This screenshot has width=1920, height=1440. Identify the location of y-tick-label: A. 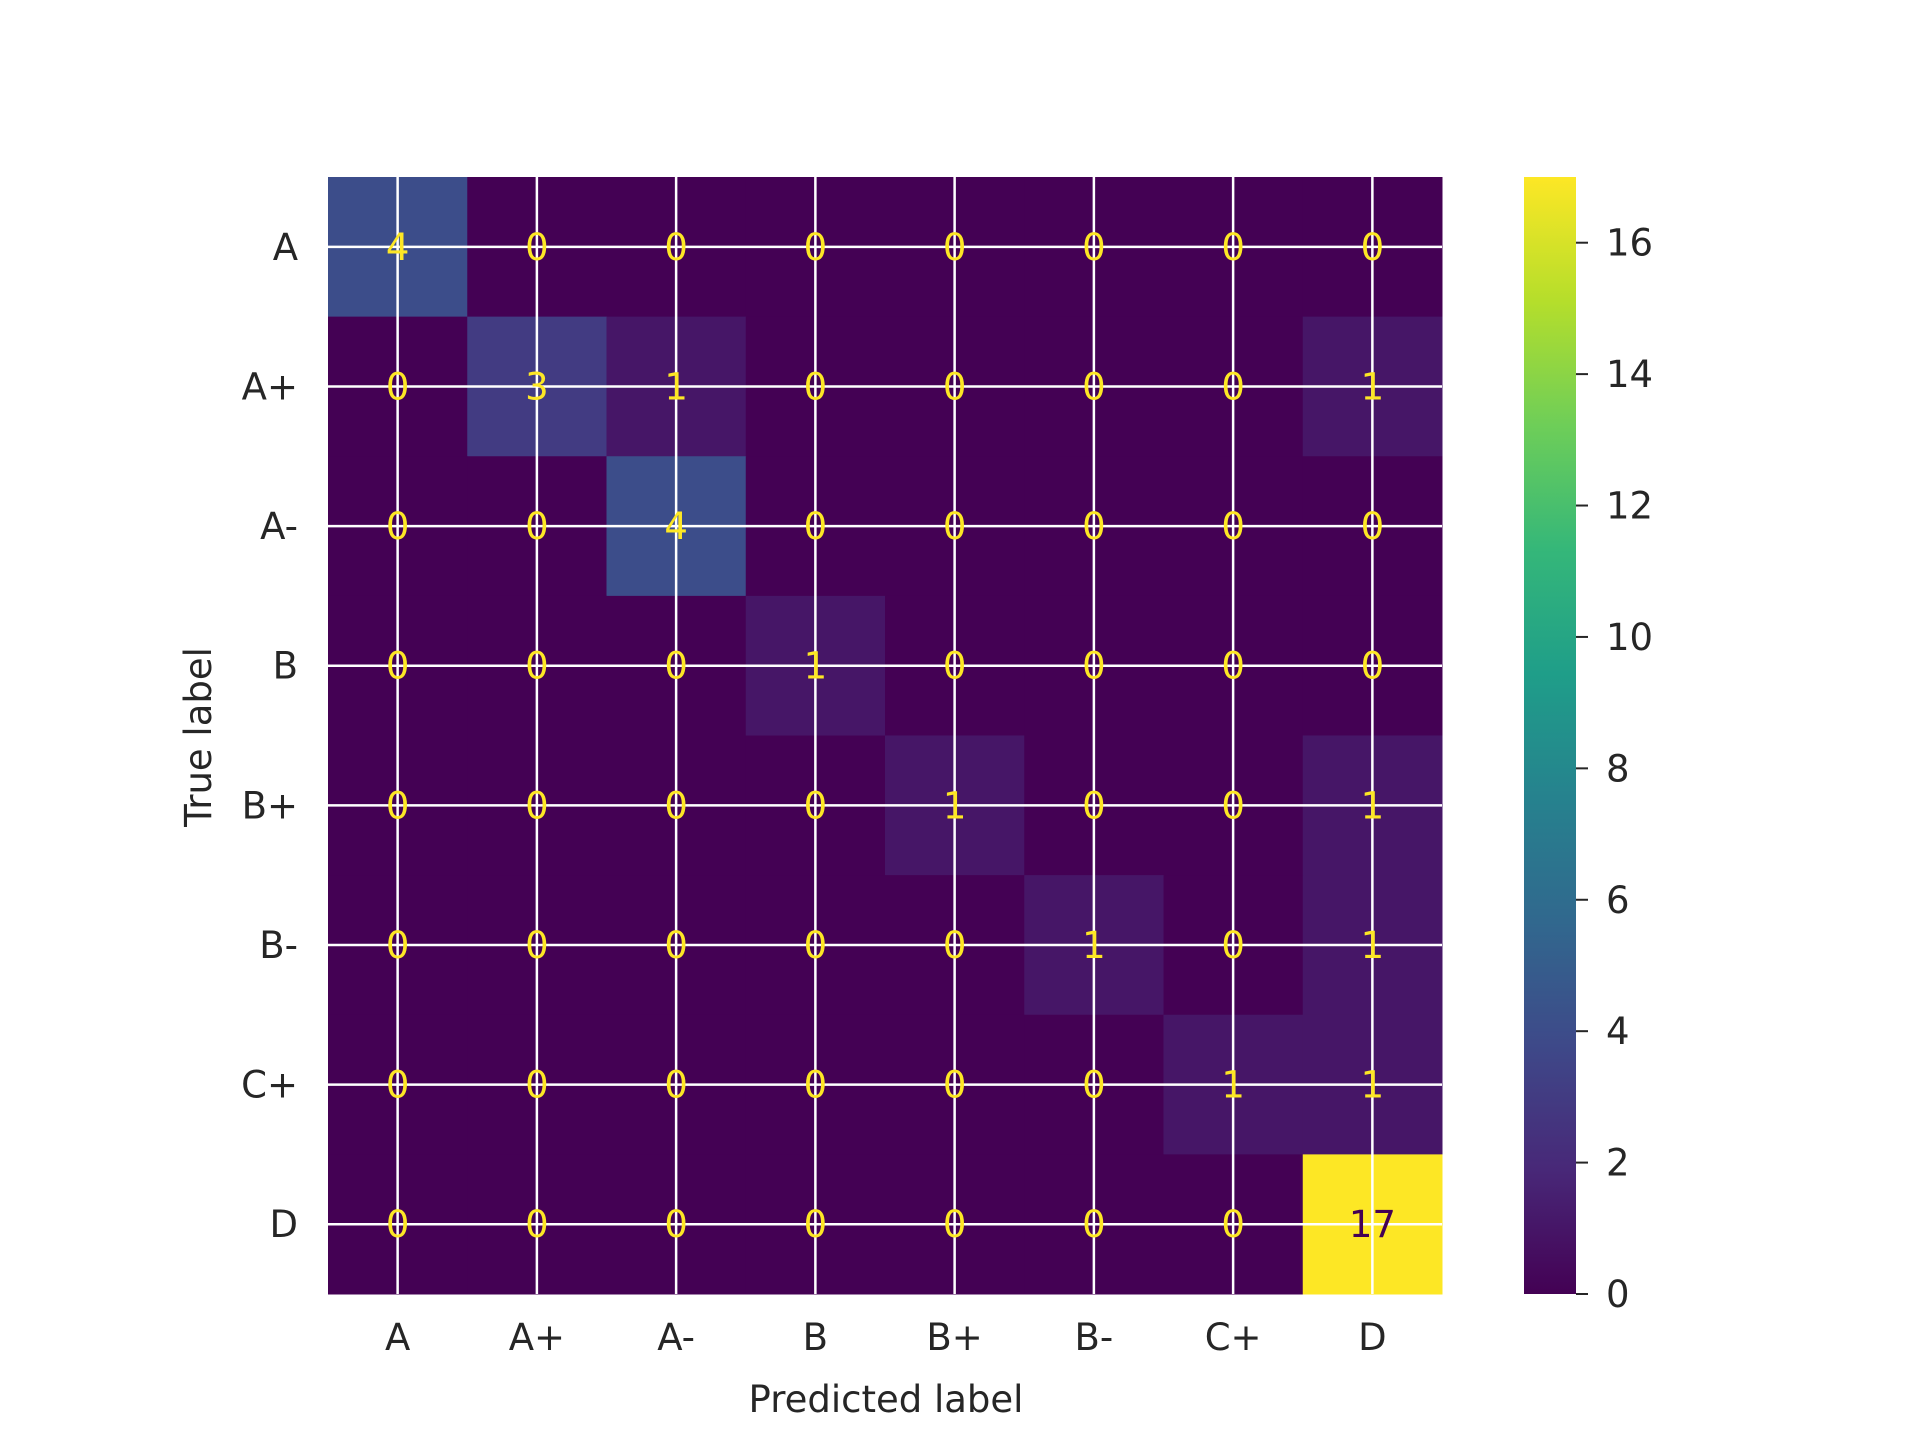
(285, 247).